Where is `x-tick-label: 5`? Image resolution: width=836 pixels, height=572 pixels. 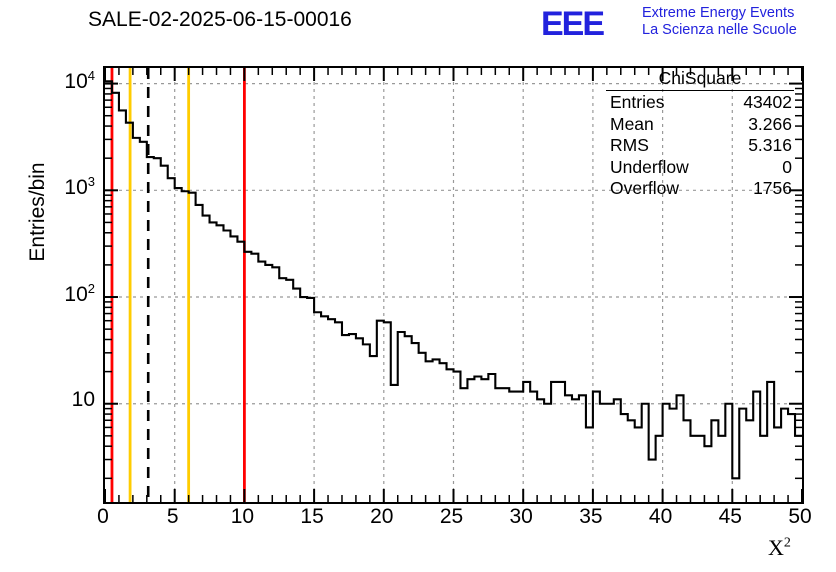
x-tick-label: 5 is located at coordinates (172, 516).